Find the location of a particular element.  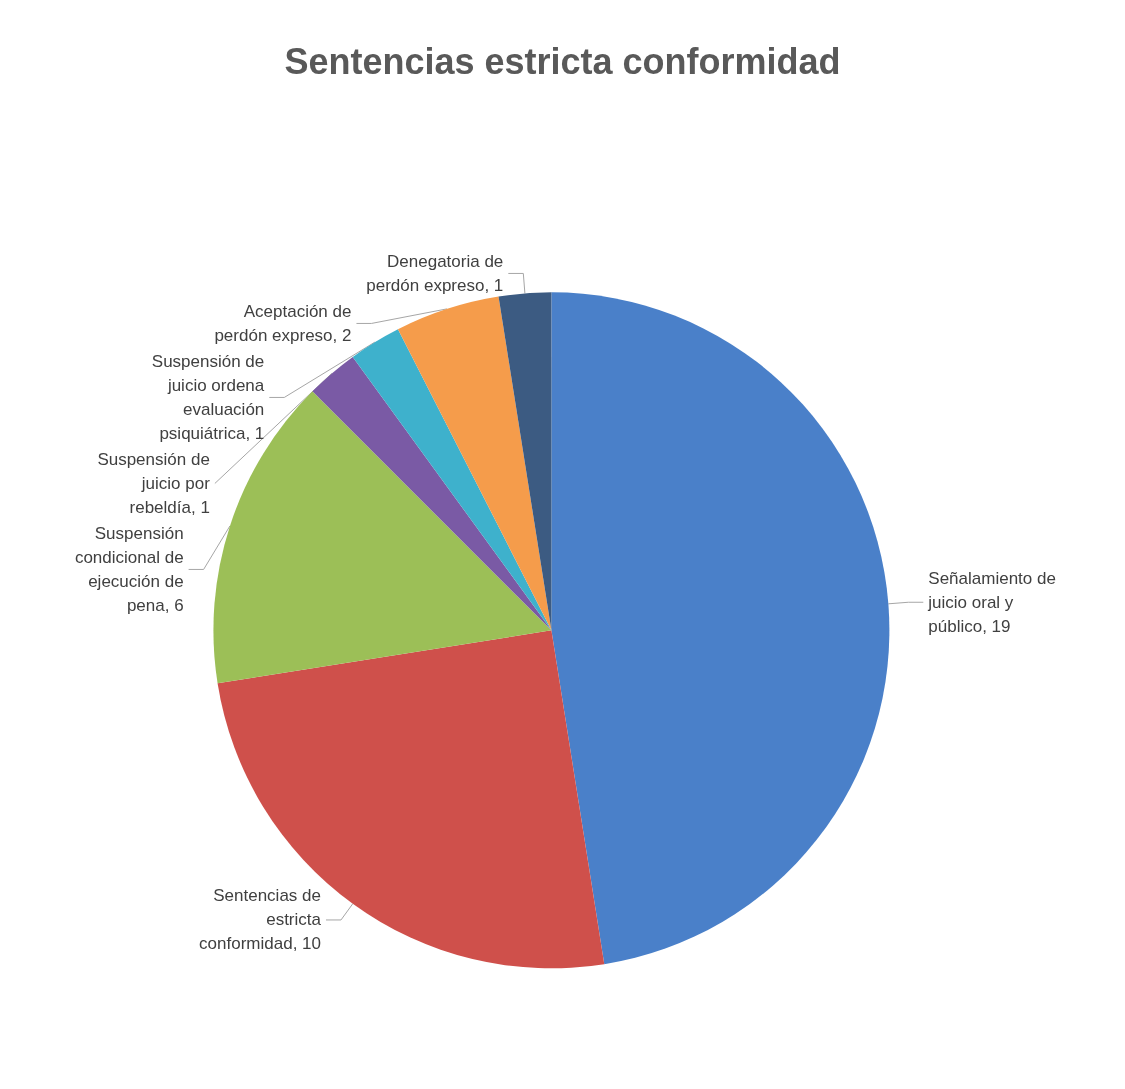

slice-label: Suspensión de juicio ordena evaluación psiquiátrica, 1 is located at coordinates (208, 397).